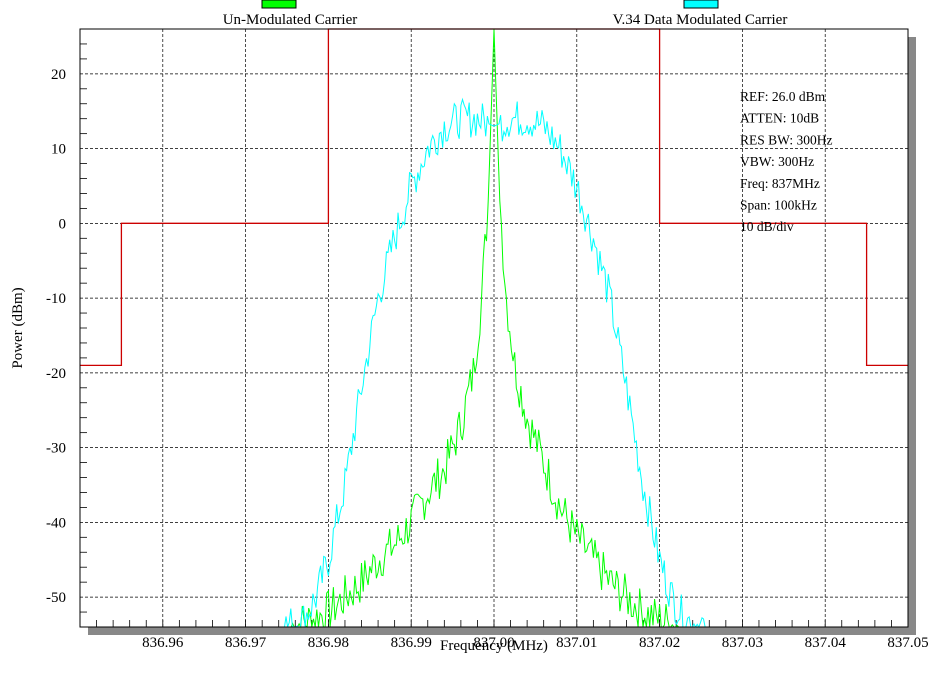 Image resolution: width=938 pixels, height=681 pixels. Describe the element at coordinates (742, 643) in the screenshot. I see `x-tick-label: 837.03` at that location.